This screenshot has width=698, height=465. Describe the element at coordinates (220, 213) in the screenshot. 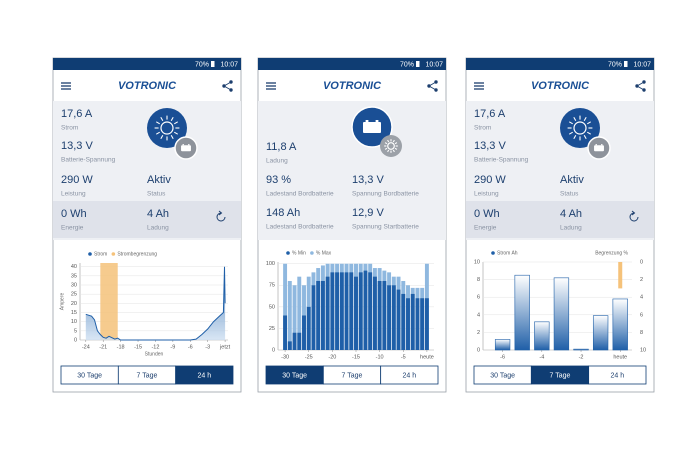

I see `refresh-arrow` at that location.